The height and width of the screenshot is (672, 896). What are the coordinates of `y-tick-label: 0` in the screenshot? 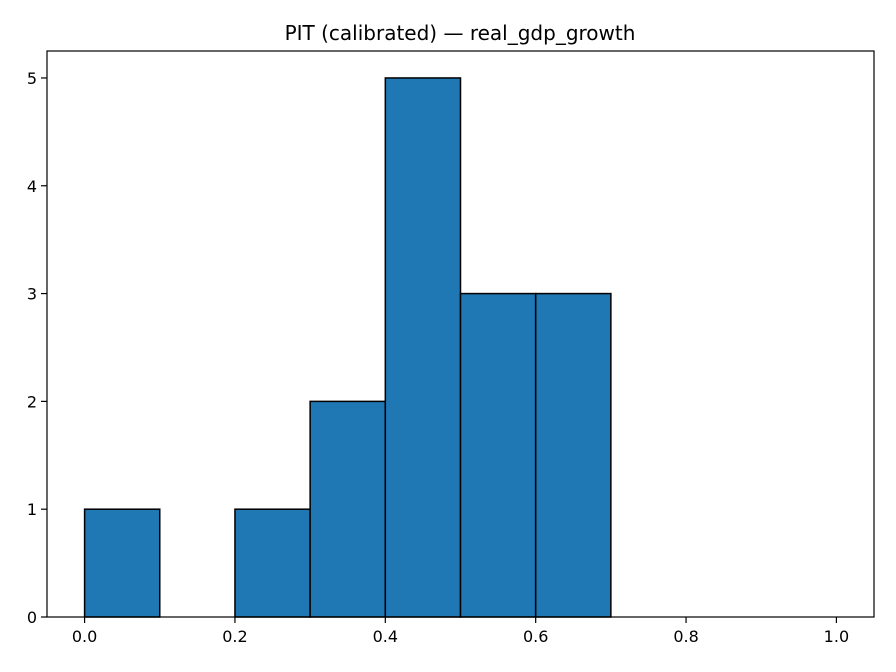 It's located at (32, 617).